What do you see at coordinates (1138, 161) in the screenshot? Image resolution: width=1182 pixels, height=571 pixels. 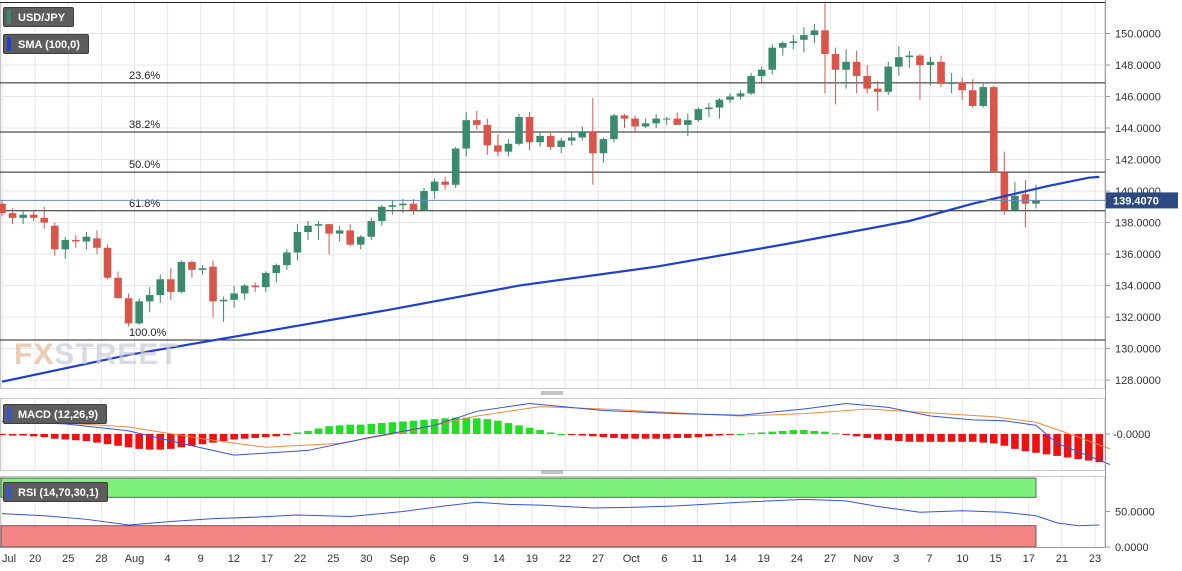 I see `y-tick-label: 142.0000` at bounding box center [1138, 161].